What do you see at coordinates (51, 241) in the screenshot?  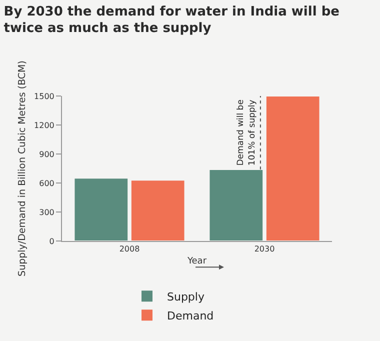 I see `y-tick-label: 0` at bounding box center [51, 241].